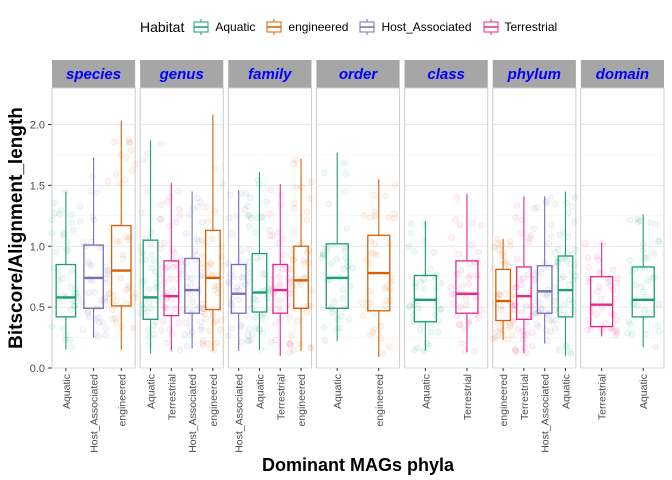 The image size is (672, 480). Describe the element at coordinates (238, 321) in the screenshot. I see `box-Host_Associated: Host_Associated` at that location.